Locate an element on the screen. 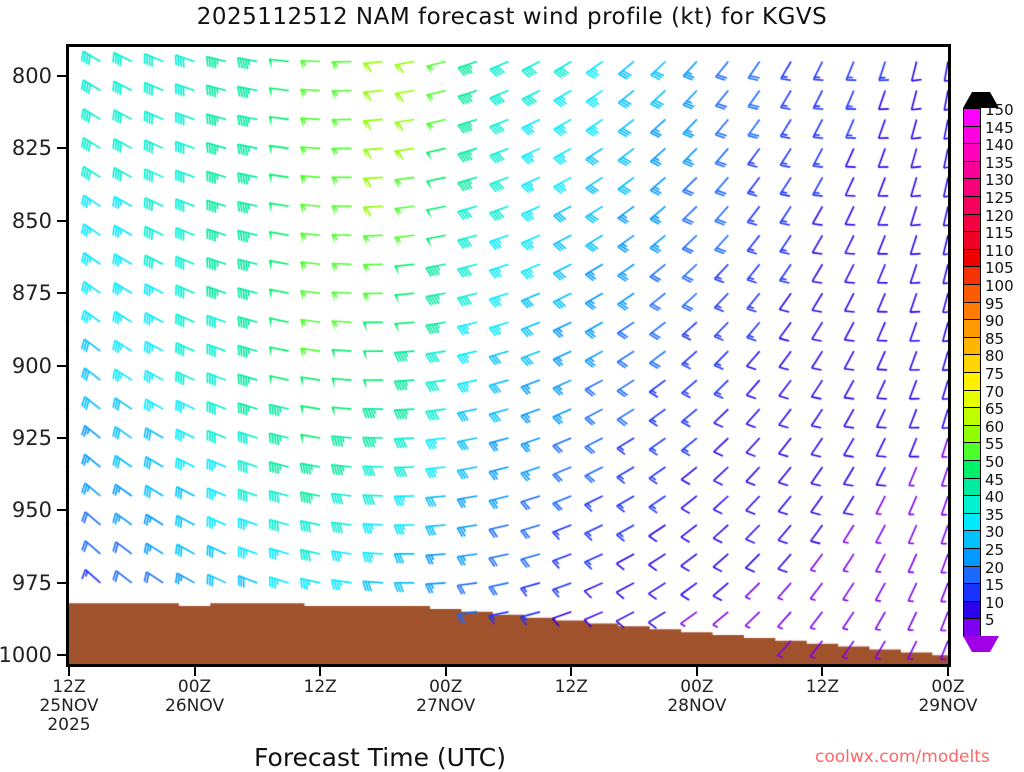 This screenshot has width=1024, height=772. colorbar-tick-label: 140 is located at coordinates (999, 145).